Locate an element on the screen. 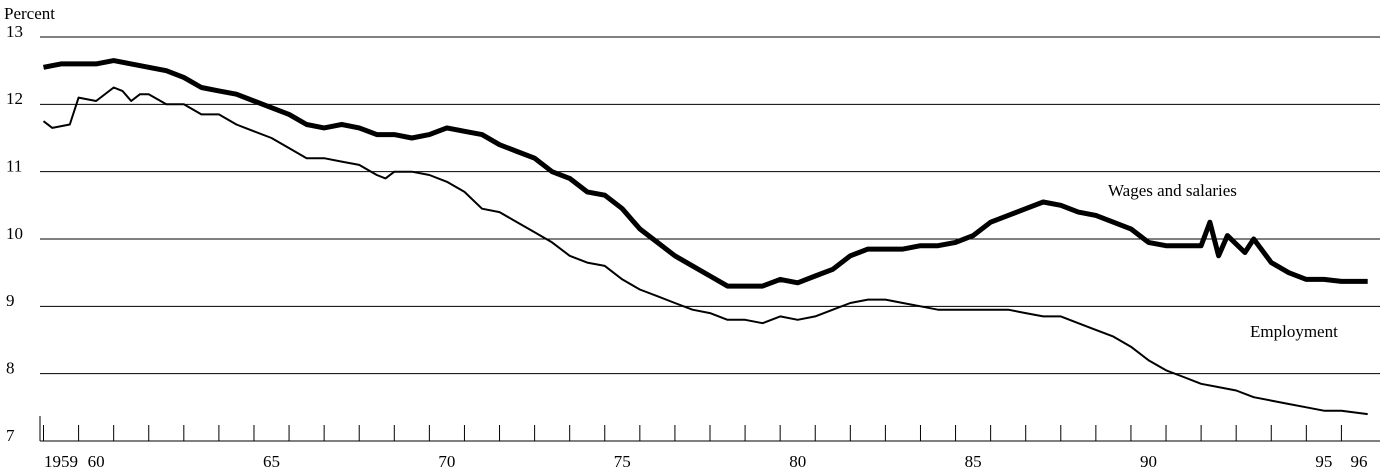  x-tick-label: 65 is located at coordinates (271, 461).